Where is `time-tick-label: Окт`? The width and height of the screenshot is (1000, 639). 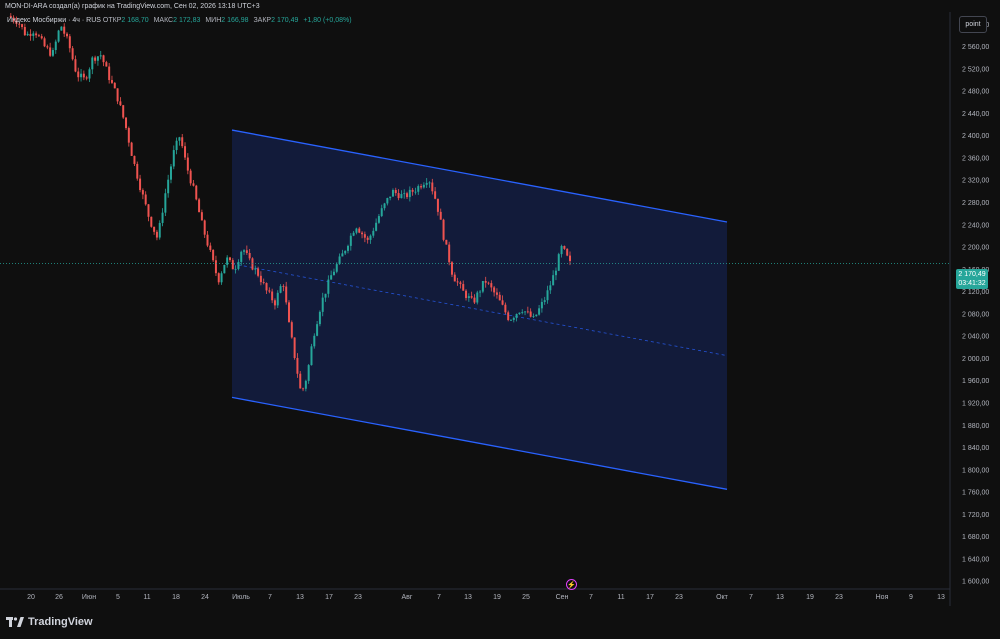 time-tick-label: Окт is located at coordinates (722, 597).